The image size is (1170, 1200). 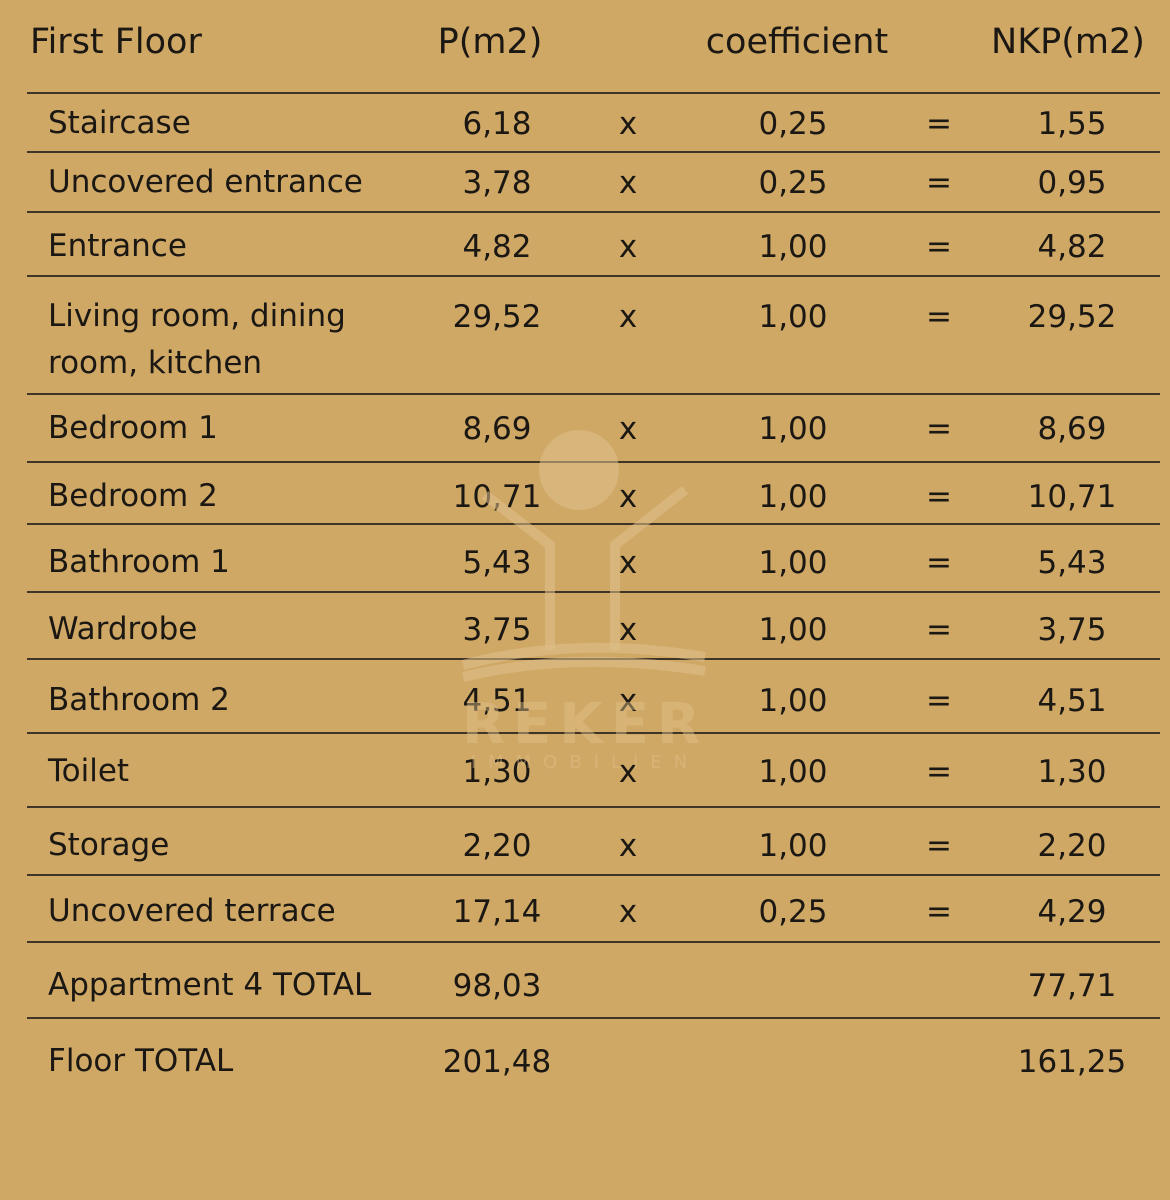 I want to click on nkp-value: 10,71, so click(x=1072, y=497).